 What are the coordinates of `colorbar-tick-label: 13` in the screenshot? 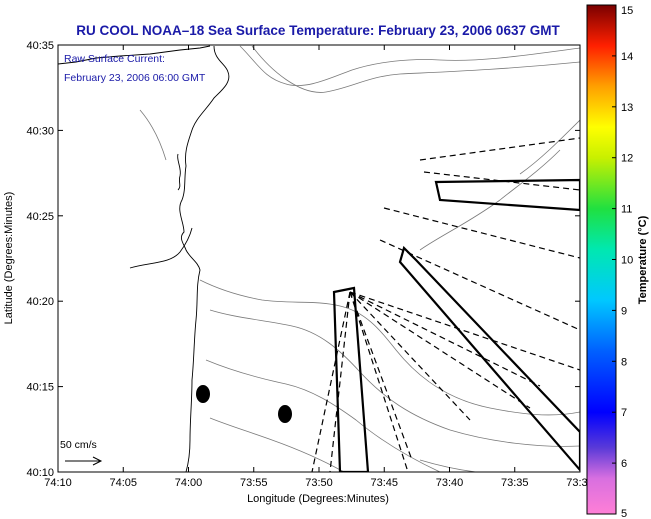 It's located at (627, 108).